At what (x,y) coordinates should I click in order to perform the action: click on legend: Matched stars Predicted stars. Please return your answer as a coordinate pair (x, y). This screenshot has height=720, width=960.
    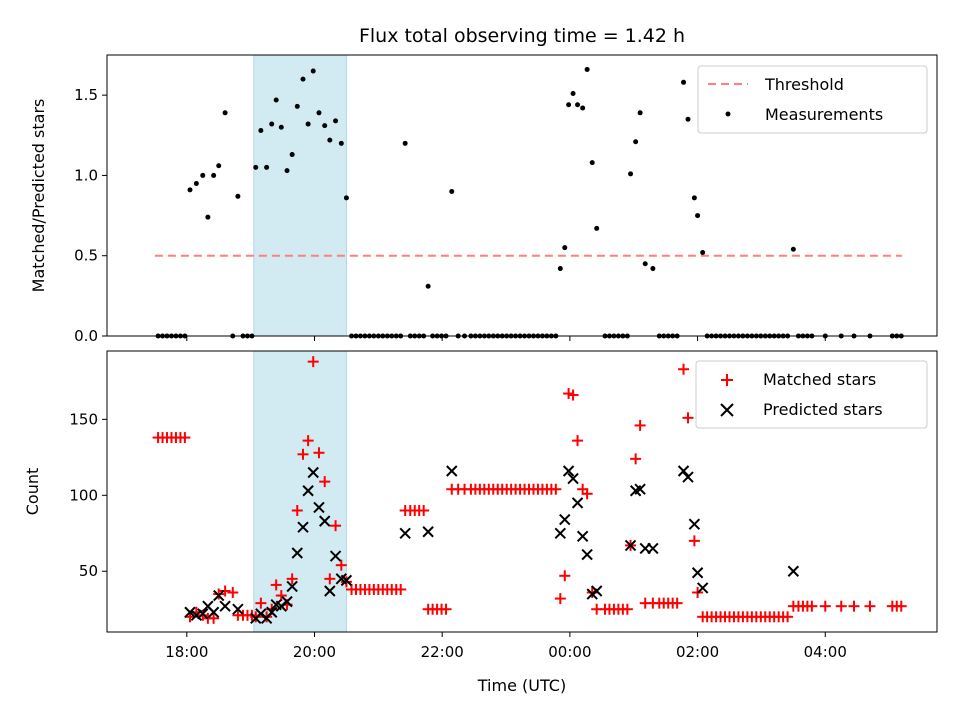
    Looking at the image, I should click on (811, 394).